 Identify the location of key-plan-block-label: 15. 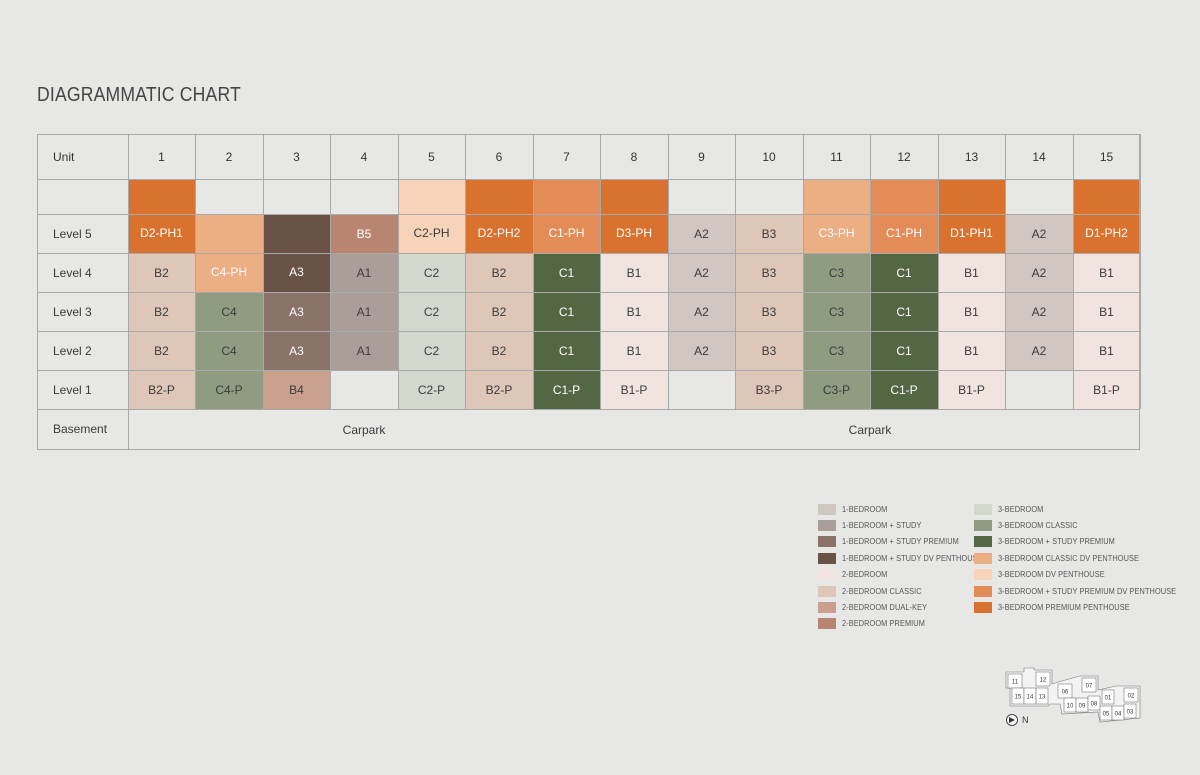
(1018, 698).